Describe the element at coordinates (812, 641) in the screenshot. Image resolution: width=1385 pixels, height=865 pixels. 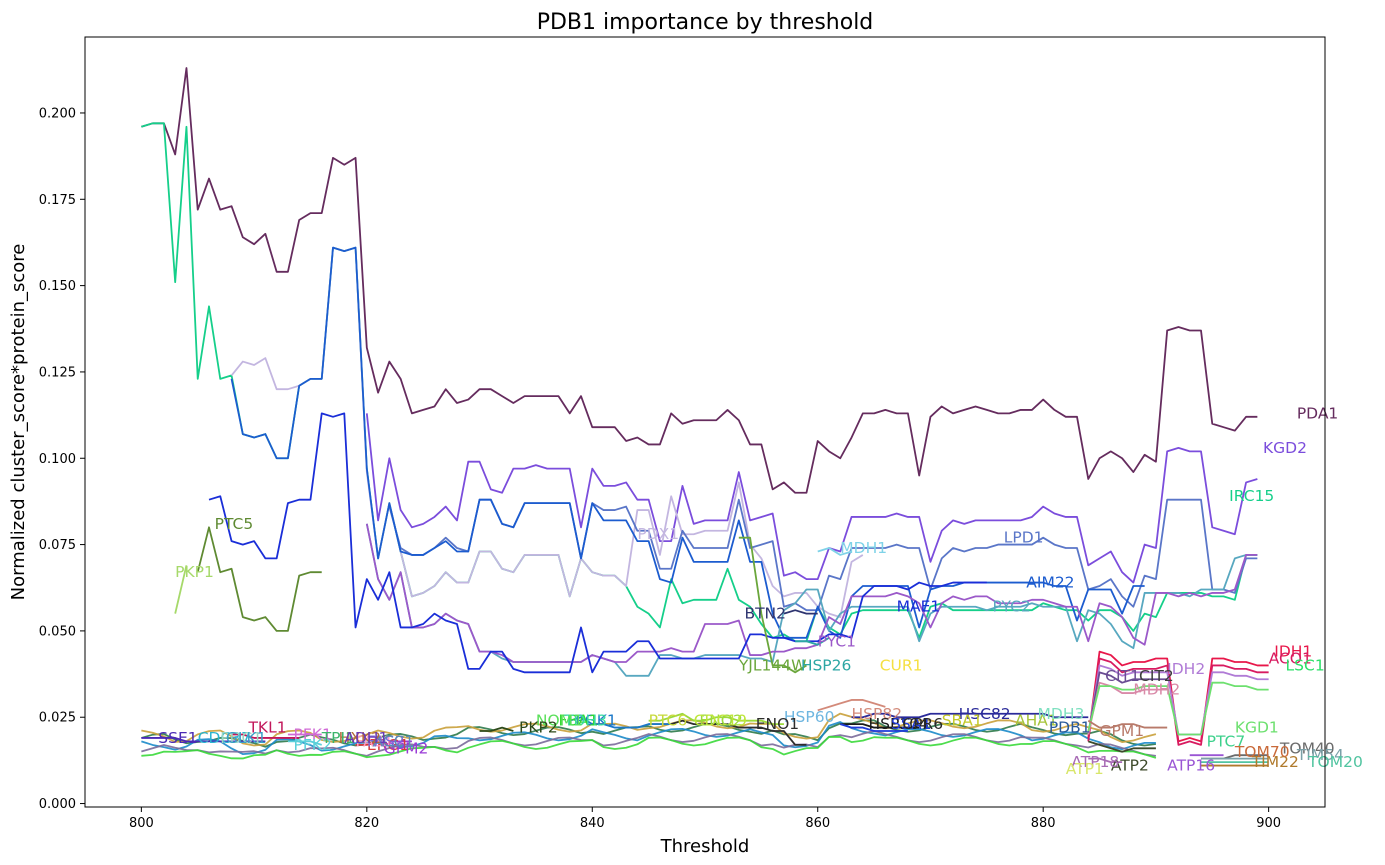
I see `series-line-hsp26` at that location.